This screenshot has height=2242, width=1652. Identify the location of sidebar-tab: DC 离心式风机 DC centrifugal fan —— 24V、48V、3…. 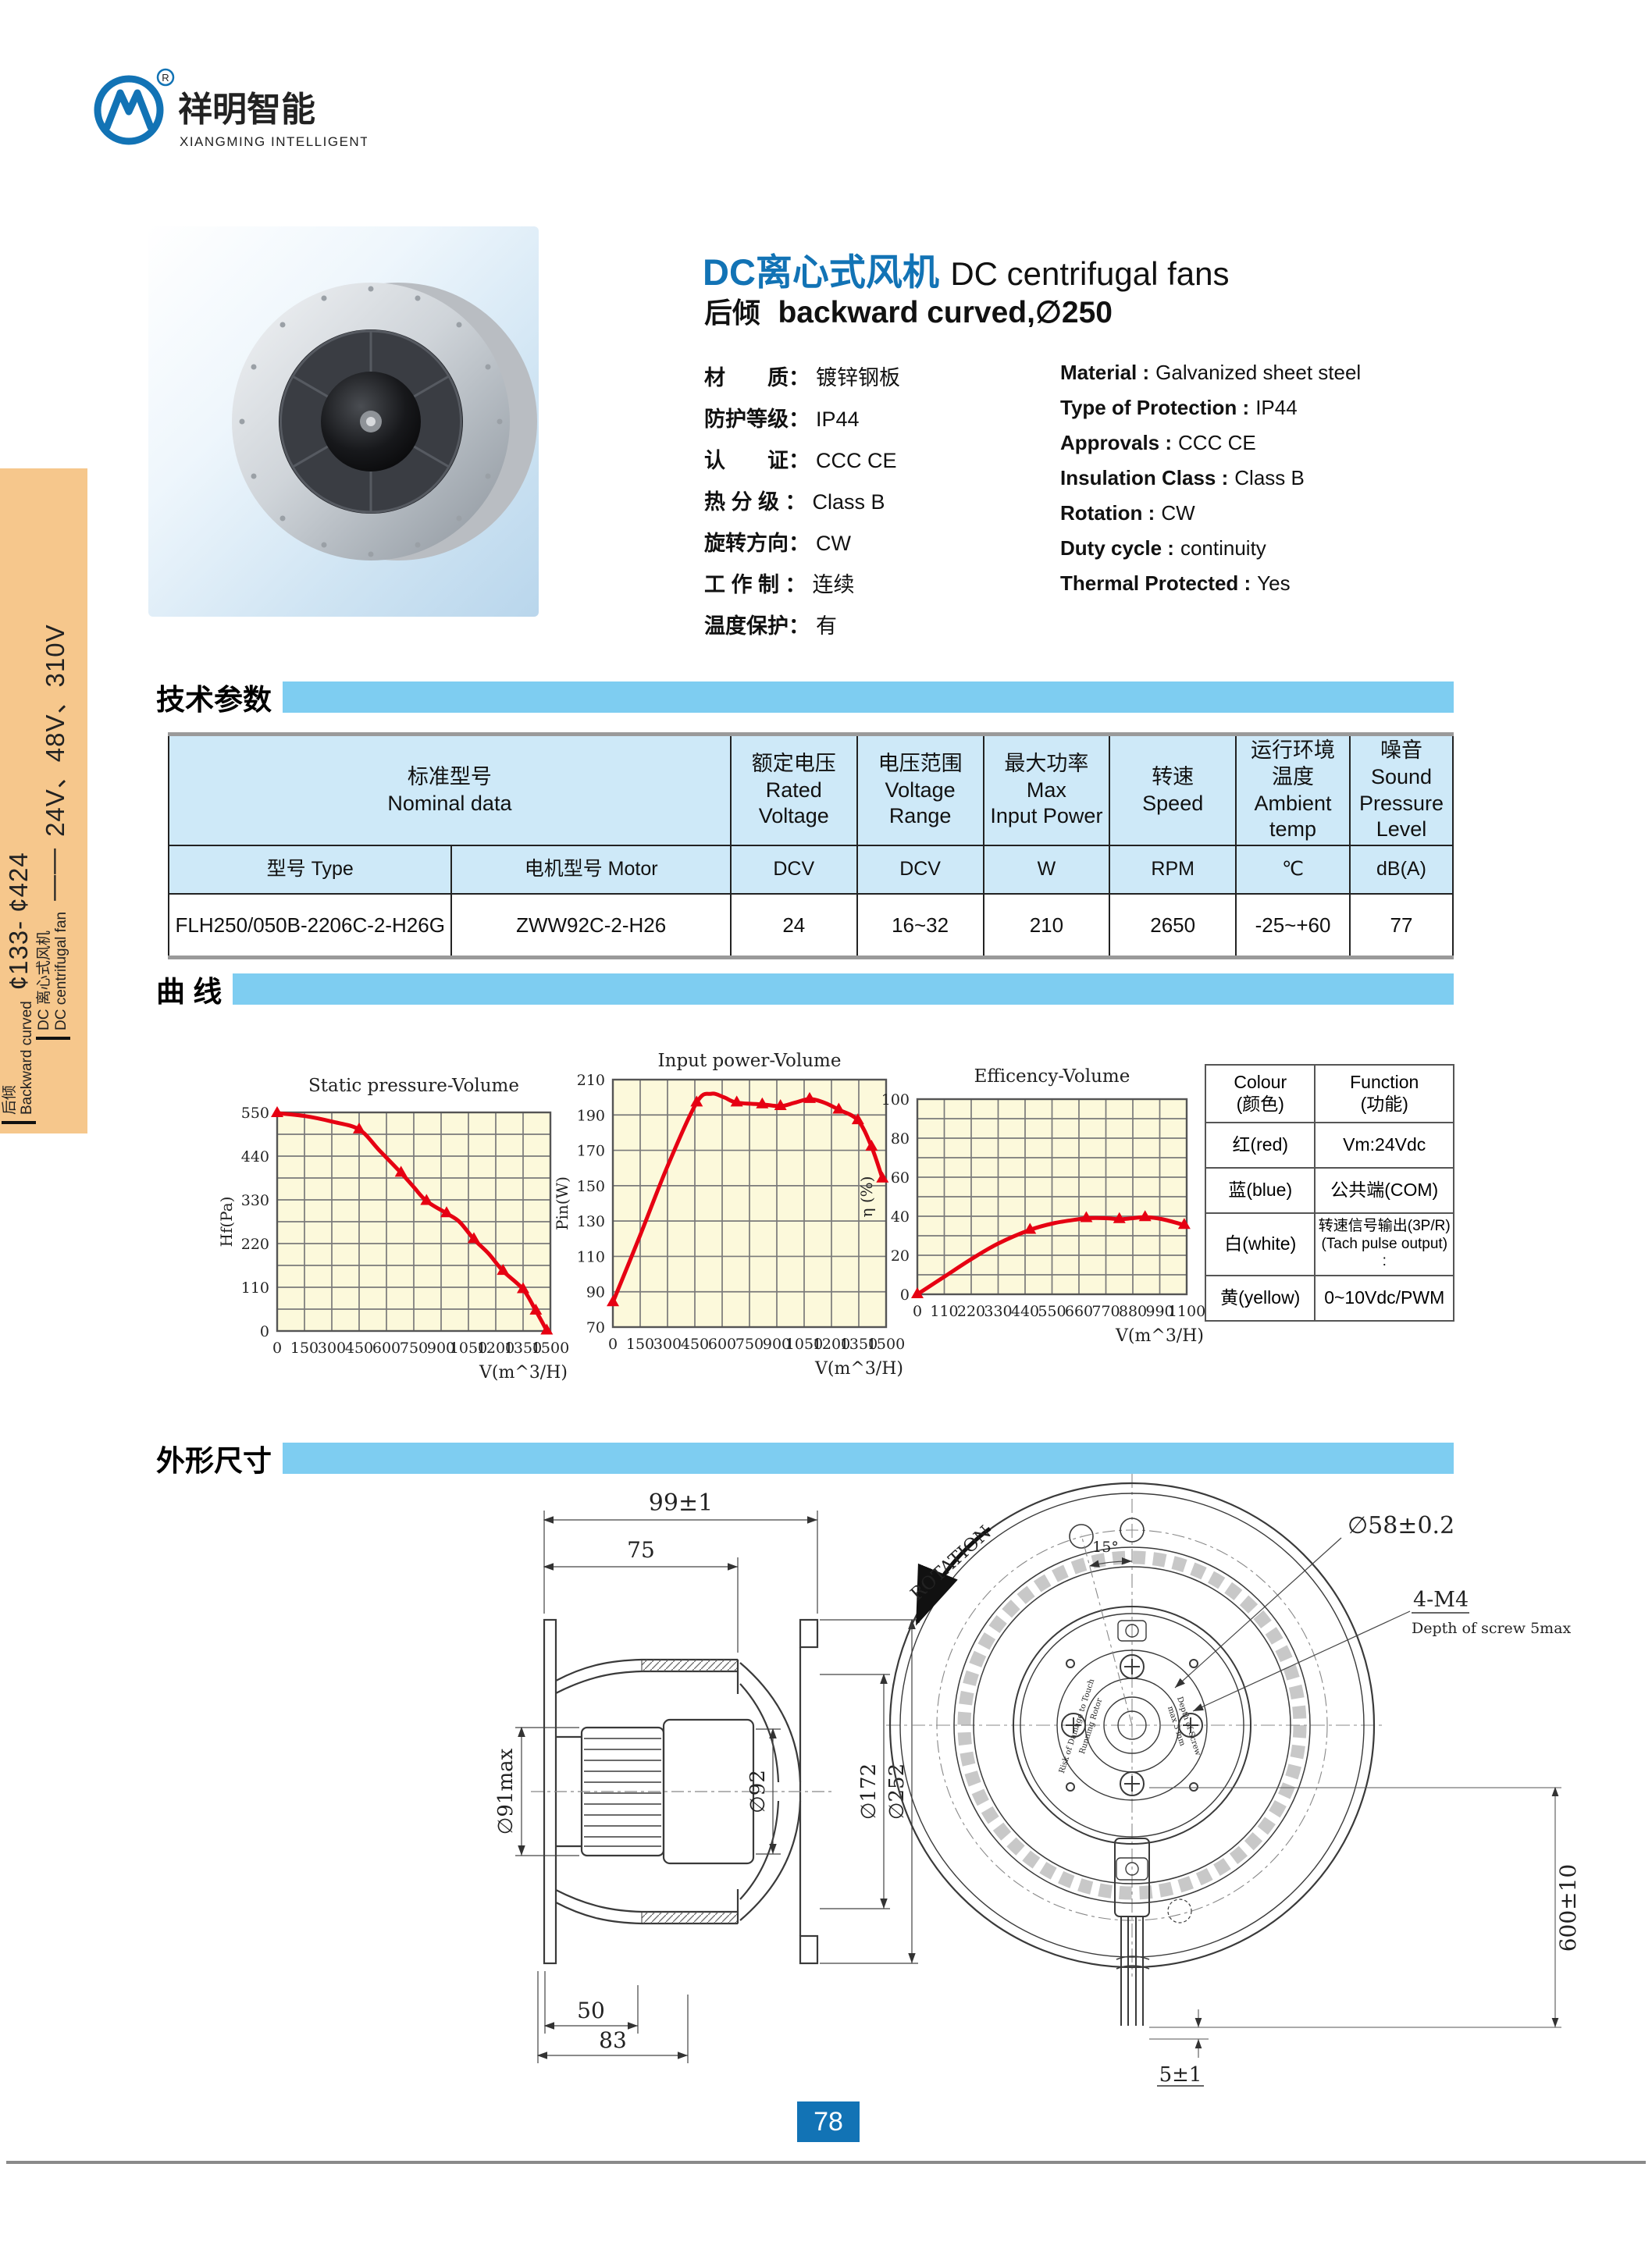
(43, 800).